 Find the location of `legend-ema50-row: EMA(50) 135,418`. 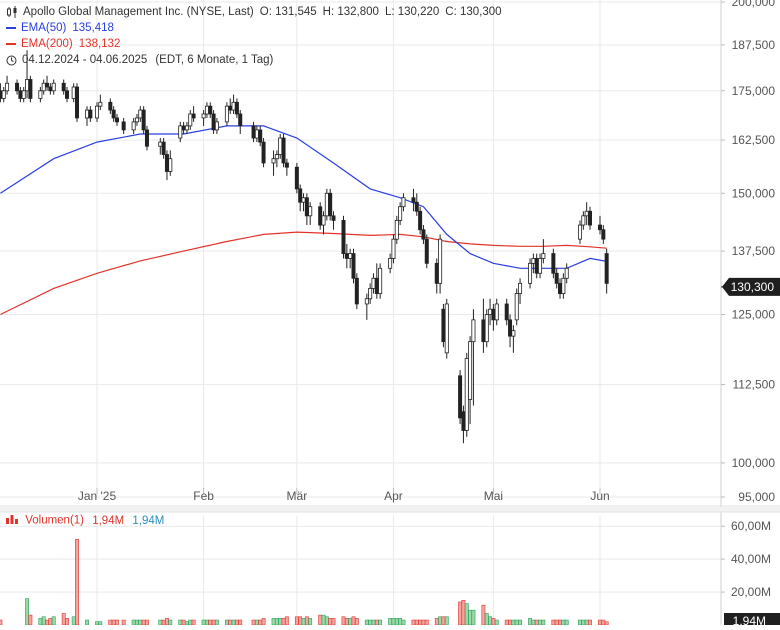

legend-ema50-row: EMA(50) 135,418 is located at coordinates (254, 28).